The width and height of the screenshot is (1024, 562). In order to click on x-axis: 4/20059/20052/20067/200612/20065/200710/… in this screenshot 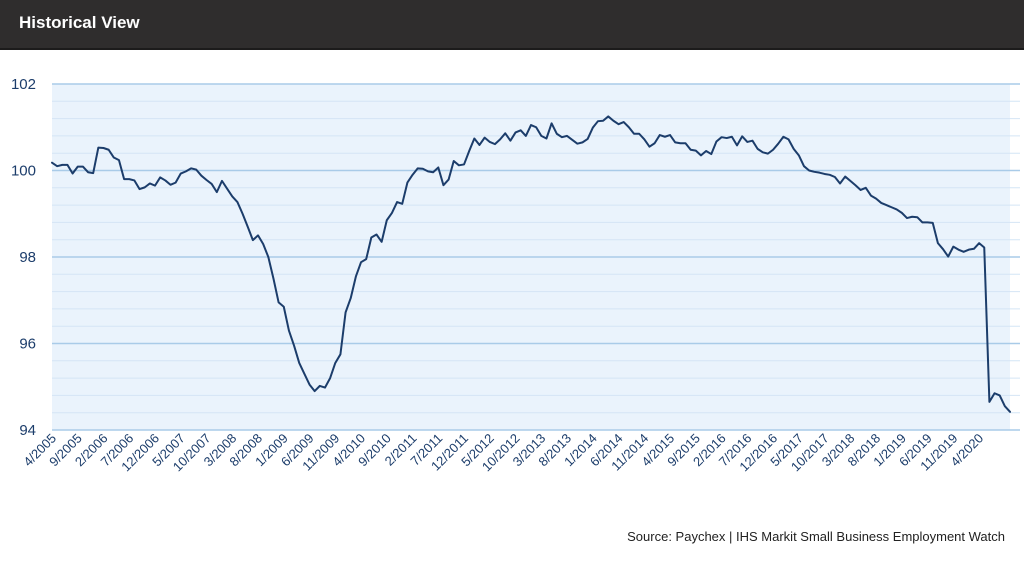, I will do `click(503, 453)`.